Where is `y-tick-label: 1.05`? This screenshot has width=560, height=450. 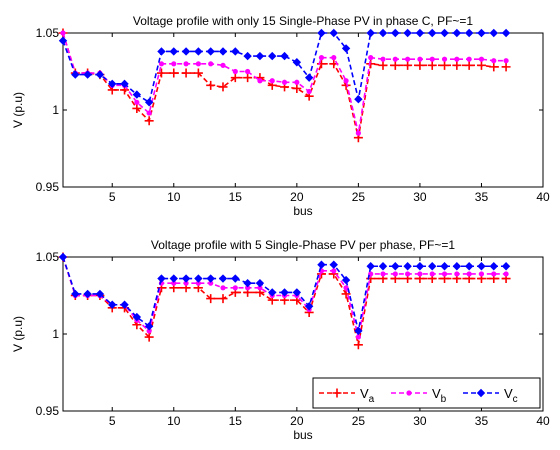
y-tick-label: 1.05 is located at coordinates (48, 33).